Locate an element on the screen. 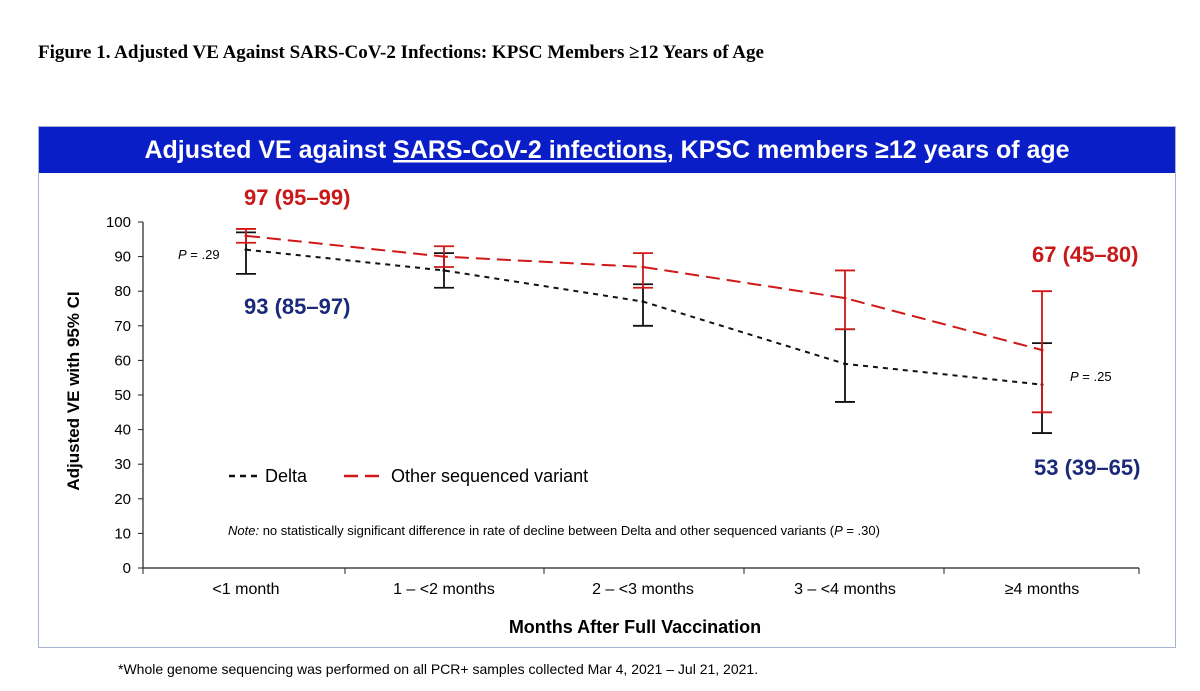  y-tick-label: 20 is located at coordinates (122, 499).